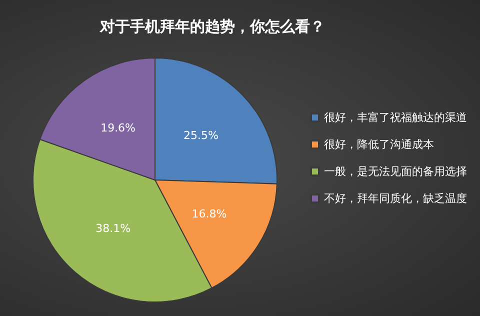 The width and height of the screenshot is (480, 316). What do you see at coordinates (379, 144) in the screenshot?
I see `legend-label: 很好，降低了沟通成本` at bounding box center [379, 144].